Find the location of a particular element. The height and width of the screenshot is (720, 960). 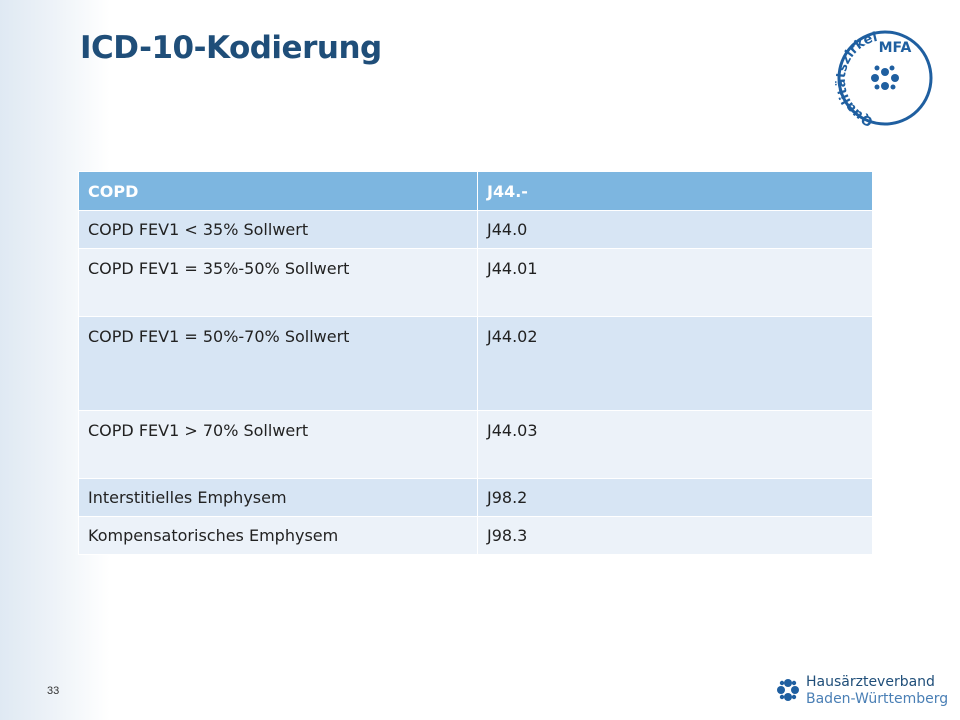

diagnosis-cell: Interstitielles Emphysem is located at coordinates (278, 497).